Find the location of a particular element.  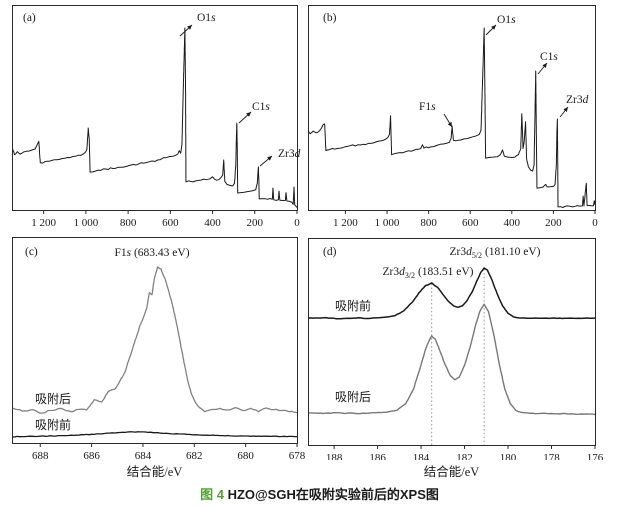

tick-label: 178 is located at coordinates (551, 456).